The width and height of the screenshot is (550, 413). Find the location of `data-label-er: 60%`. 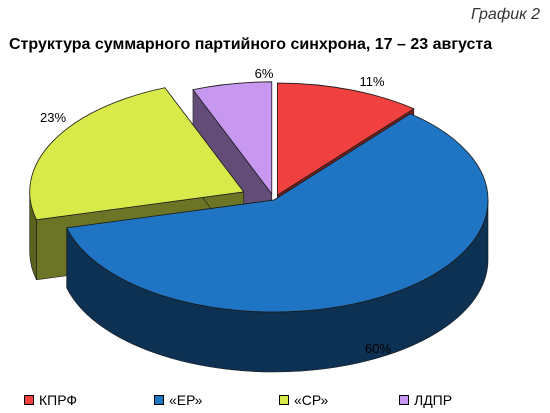

data-label-er: 60% is located at coordinates (378, 348).